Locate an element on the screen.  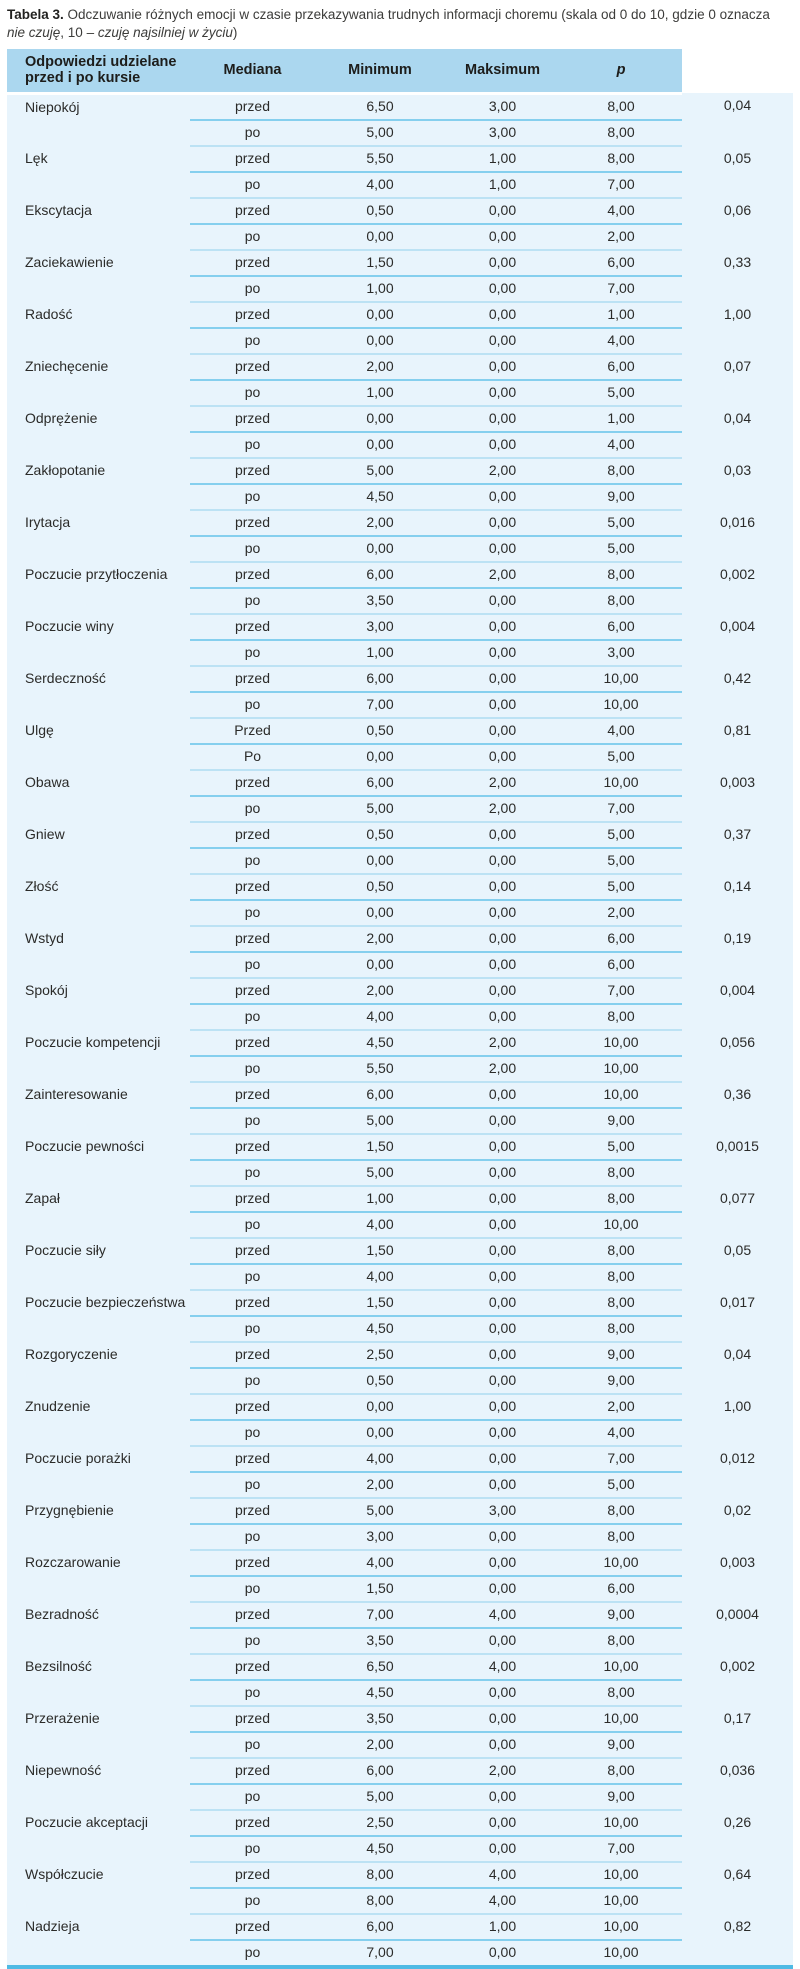
table-row-after: po 5,00 2,00 7,00 is located at coordinates (400, 809).